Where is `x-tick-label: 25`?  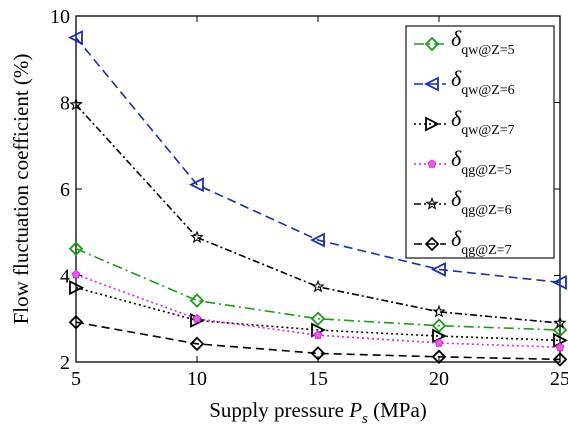 x-tick-label: 25 is located at coordinates (559, 379).